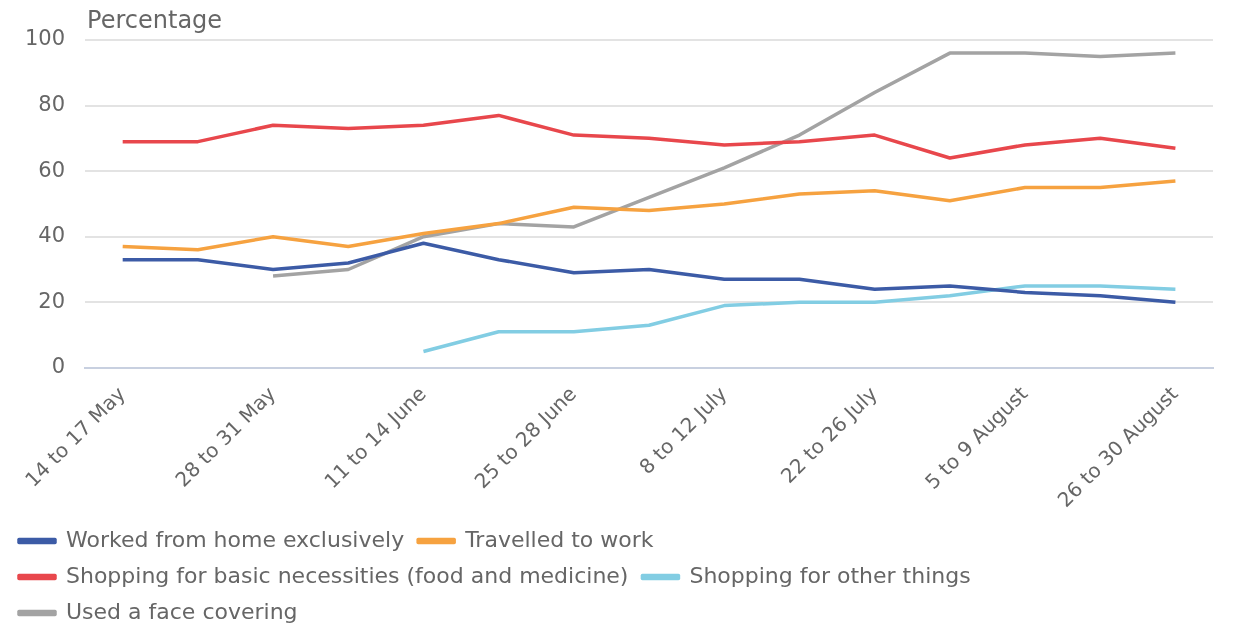 The image size is (1243, 634). What do you see at coordinates (52, 235) in the screenshot?
I see `y-tick-label: 40` at bounding box center [52, 235].